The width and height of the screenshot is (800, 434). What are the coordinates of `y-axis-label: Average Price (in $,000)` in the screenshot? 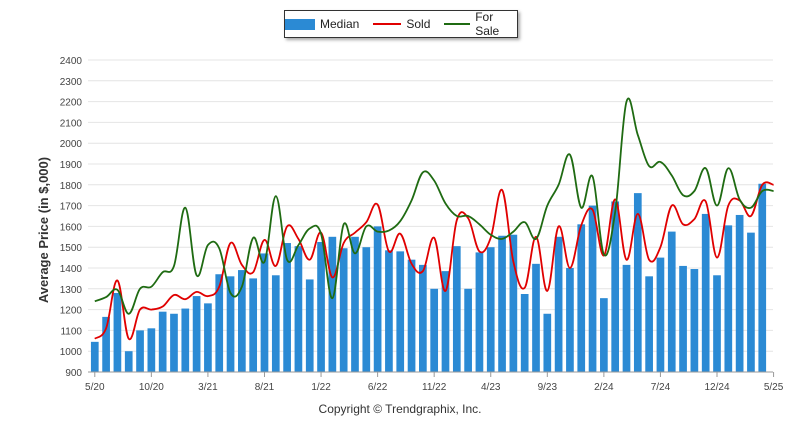 It's located at (43, 230).